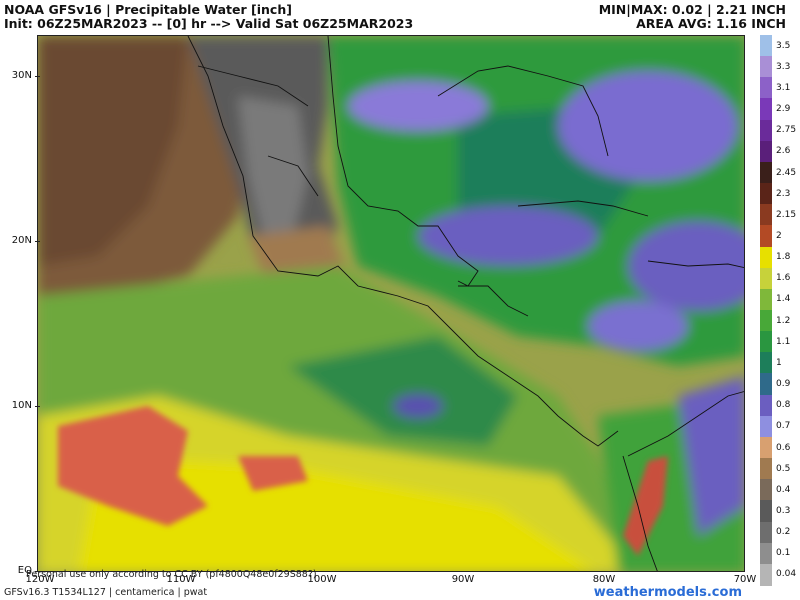 The width and height of the screenshot is (800, 600). Describe the element at coordinates (783, 66) in the screenshot. I see `colorbar-level-label: 3.3` at that location.